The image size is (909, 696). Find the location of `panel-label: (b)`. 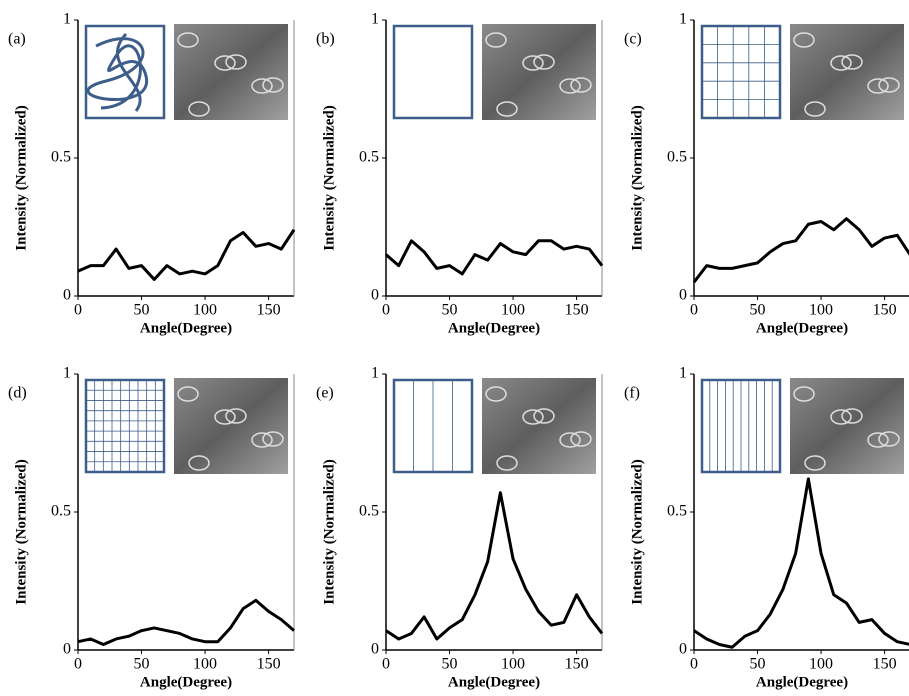

panel-label: (b) is located at coordinates (325, 39).